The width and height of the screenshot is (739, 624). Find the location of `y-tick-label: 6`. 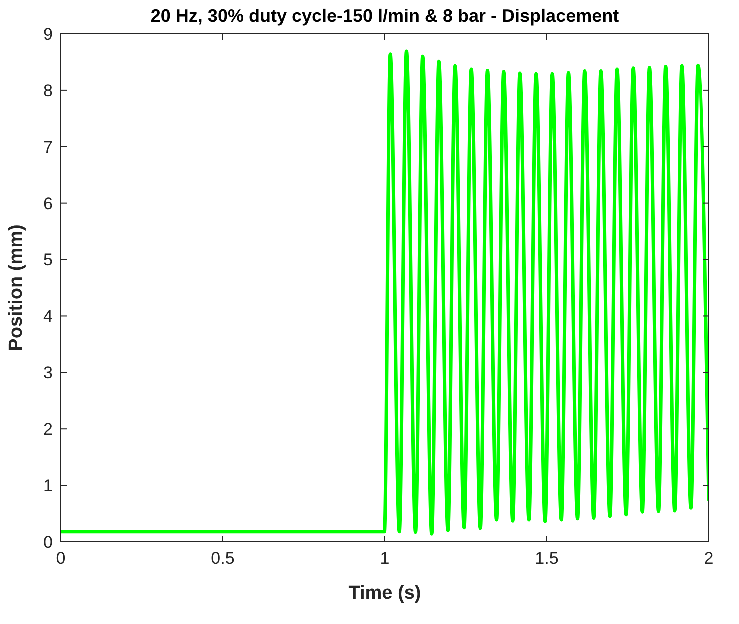

y-tick-label: 6 is located at coordinates (48, 204).